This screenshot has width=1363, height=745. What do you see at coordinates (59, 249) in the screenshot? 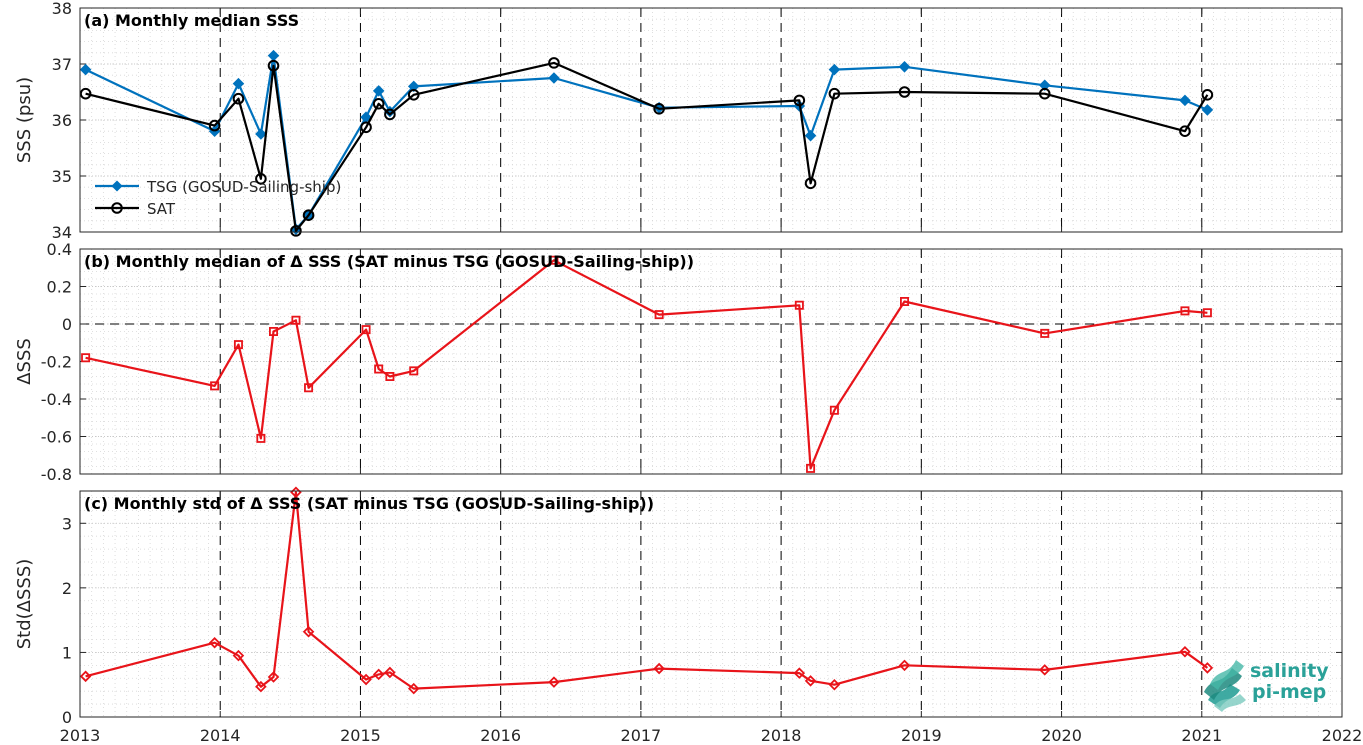
I see `y-tick-label: 0.4` at bounding box center [59, 249].